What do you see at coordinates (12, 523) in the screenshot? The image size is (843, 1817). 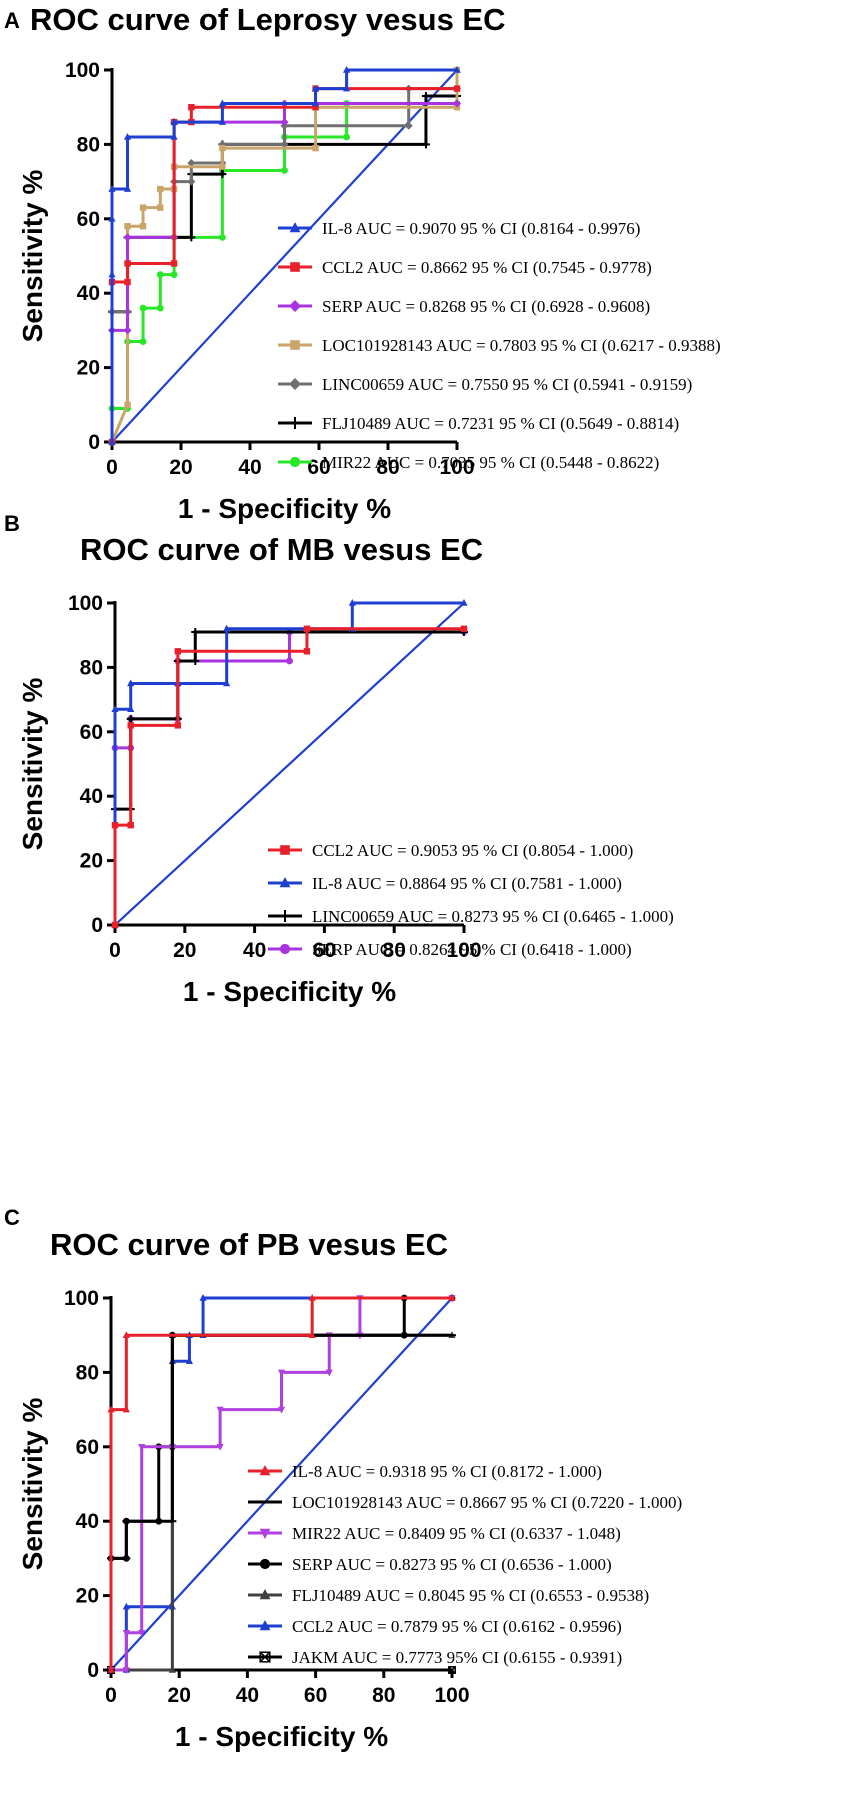 I see `panel-letter: B` at bounding box center [12, 523].